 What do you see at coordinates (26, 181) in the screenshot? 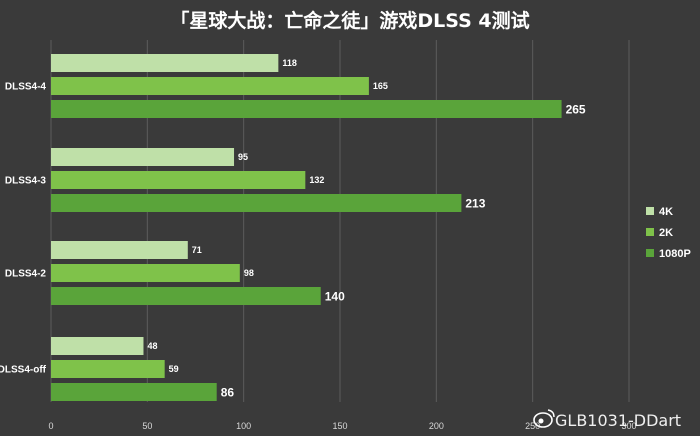
I see `category-label: DLSS4-3` at bounding box center [26, 181].